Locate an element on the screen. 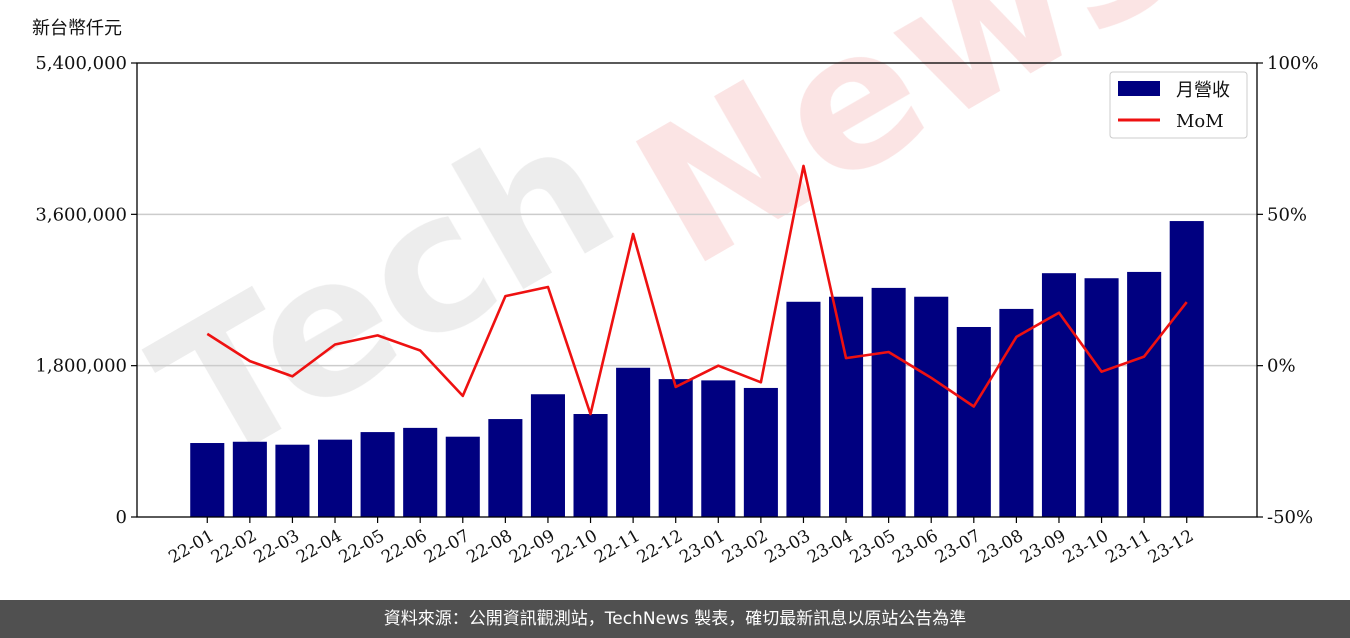 The width and height of the screenshot is (1350, 638). x-tick-label: 23-04 is located at coordinates (830, 547).